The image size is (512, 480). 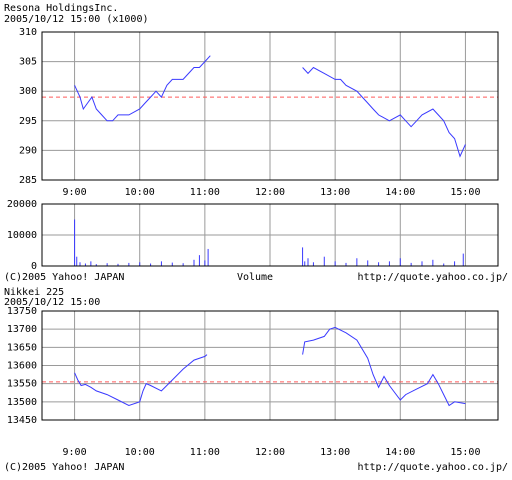 What do you see at coordinates (52, 302) in the screenshot?
I see `chart-subtitle: 2005/10/12 15:00` at bounding box center [52, 302].